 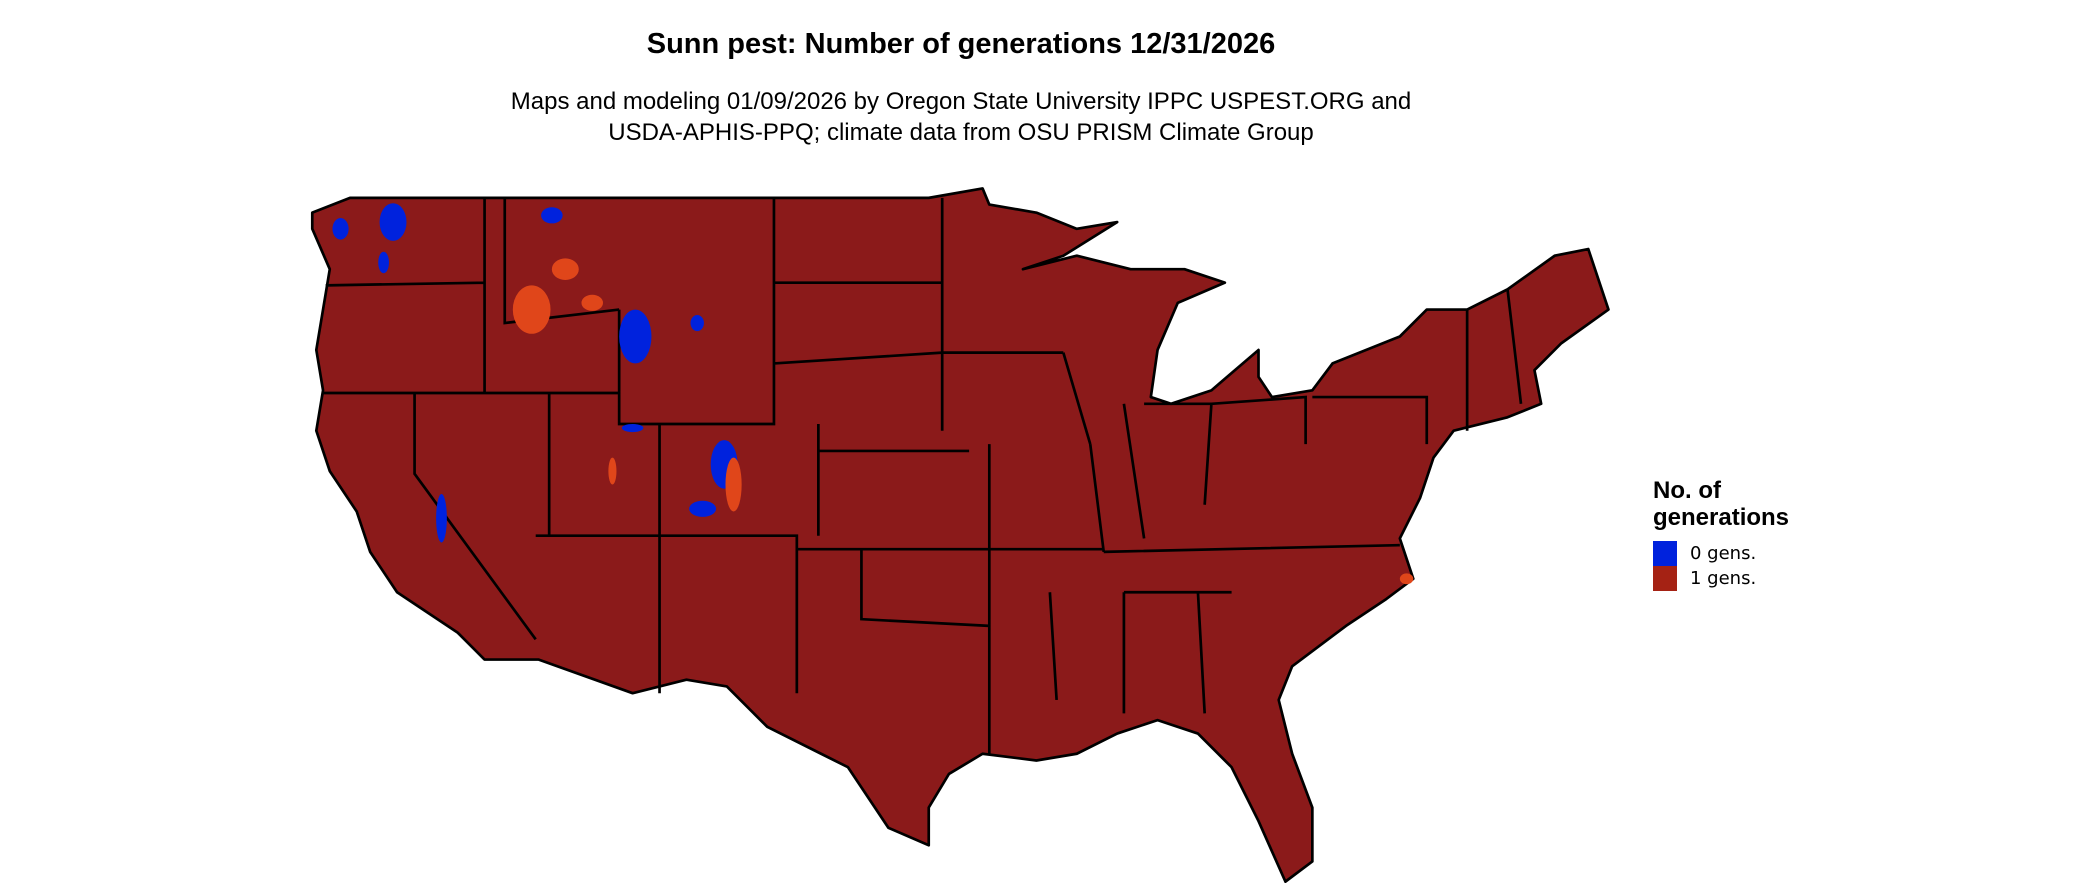 What do you see at coordinates (1665, 553) in the screenshot?
I see `legend-swatch-blue` at bounding box center [1665, 553].